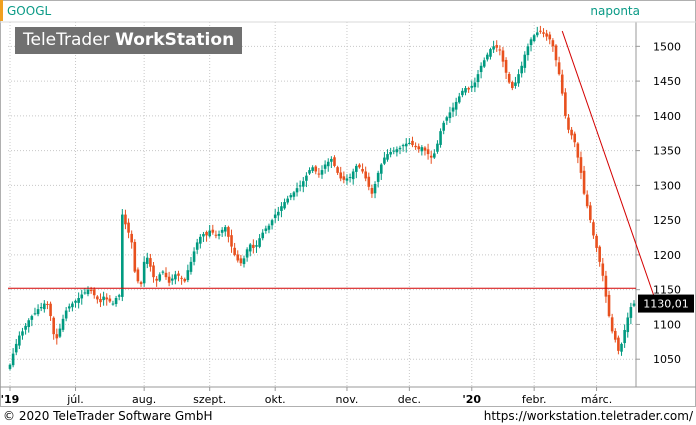 The height and width of the screenshot is (425, 696). What do you see at coordinates (667, 116) in the screenshot?
I see `y-tick-label: 1400` at bounding box center [667, 116].